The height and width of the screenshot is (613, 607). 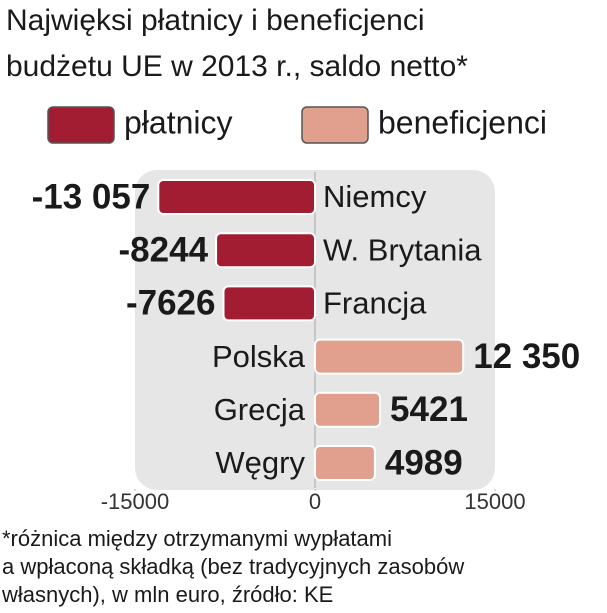 What do you see at coordinates (462, 122) in the screenshot?
I see `legend-label: beneficjenci` at bounding box center [462, 122].